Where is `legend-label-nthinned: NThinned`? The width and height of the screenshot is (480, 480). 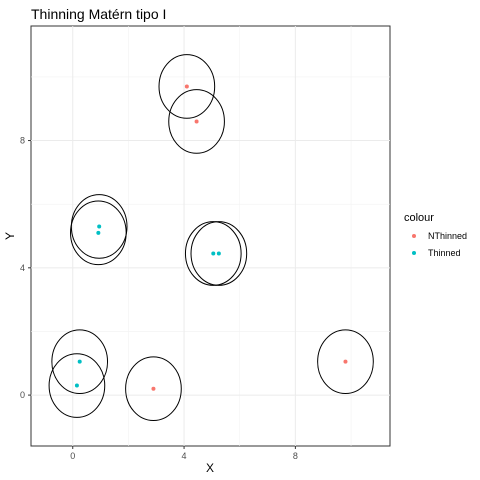
legend-label-nthinned: NThinned is located at coordinates (447, 236).